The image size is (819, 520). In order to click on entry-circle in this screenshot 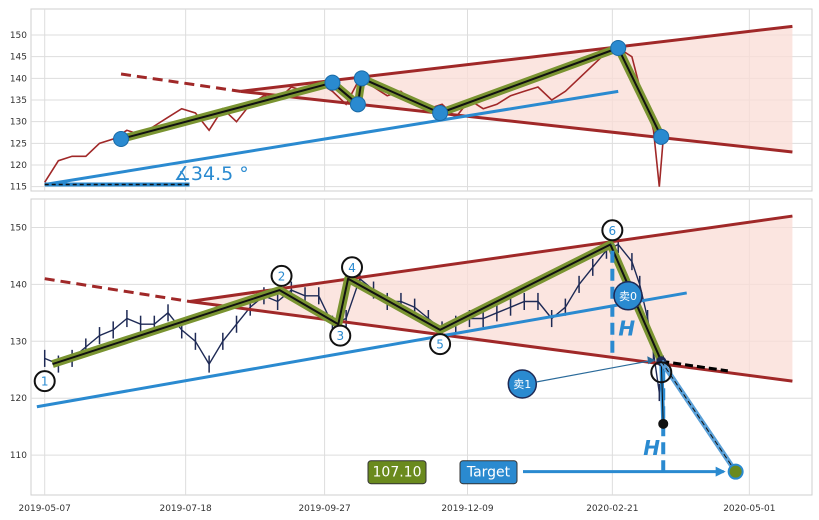, I will do `click(661, 372)`.